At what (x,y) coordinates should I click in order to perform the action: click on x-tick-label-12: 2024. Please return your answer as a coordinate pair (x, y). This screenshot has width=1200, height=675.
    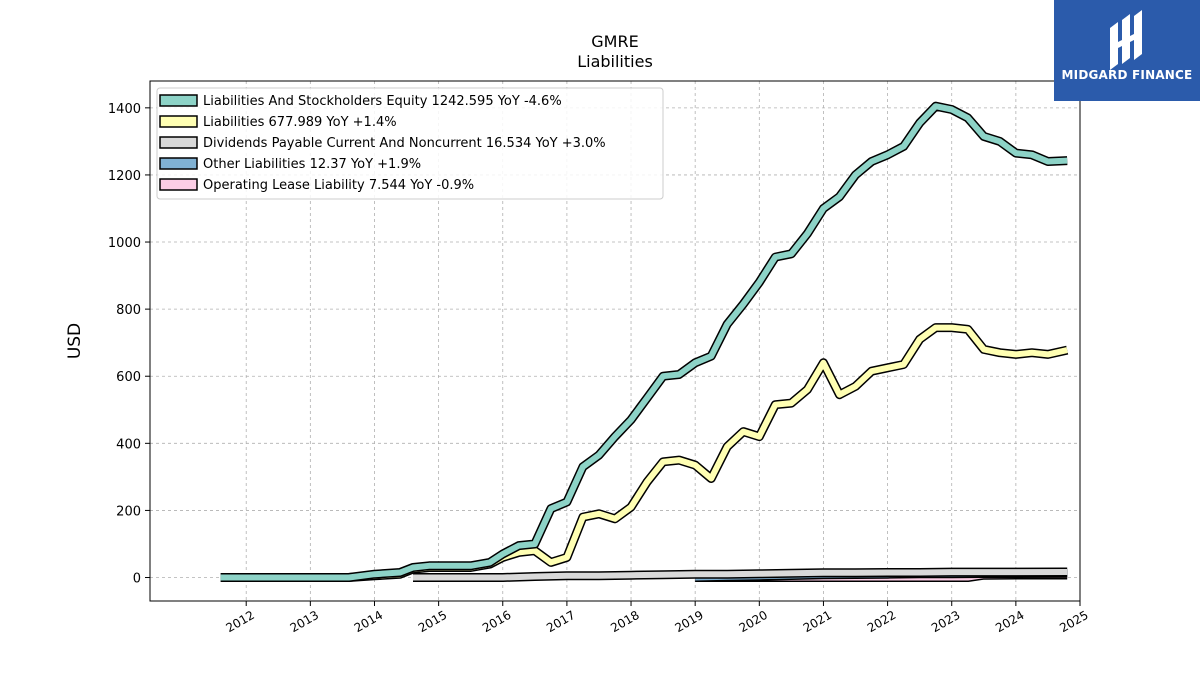
    Looking at the image, I should click on (1009, 621).